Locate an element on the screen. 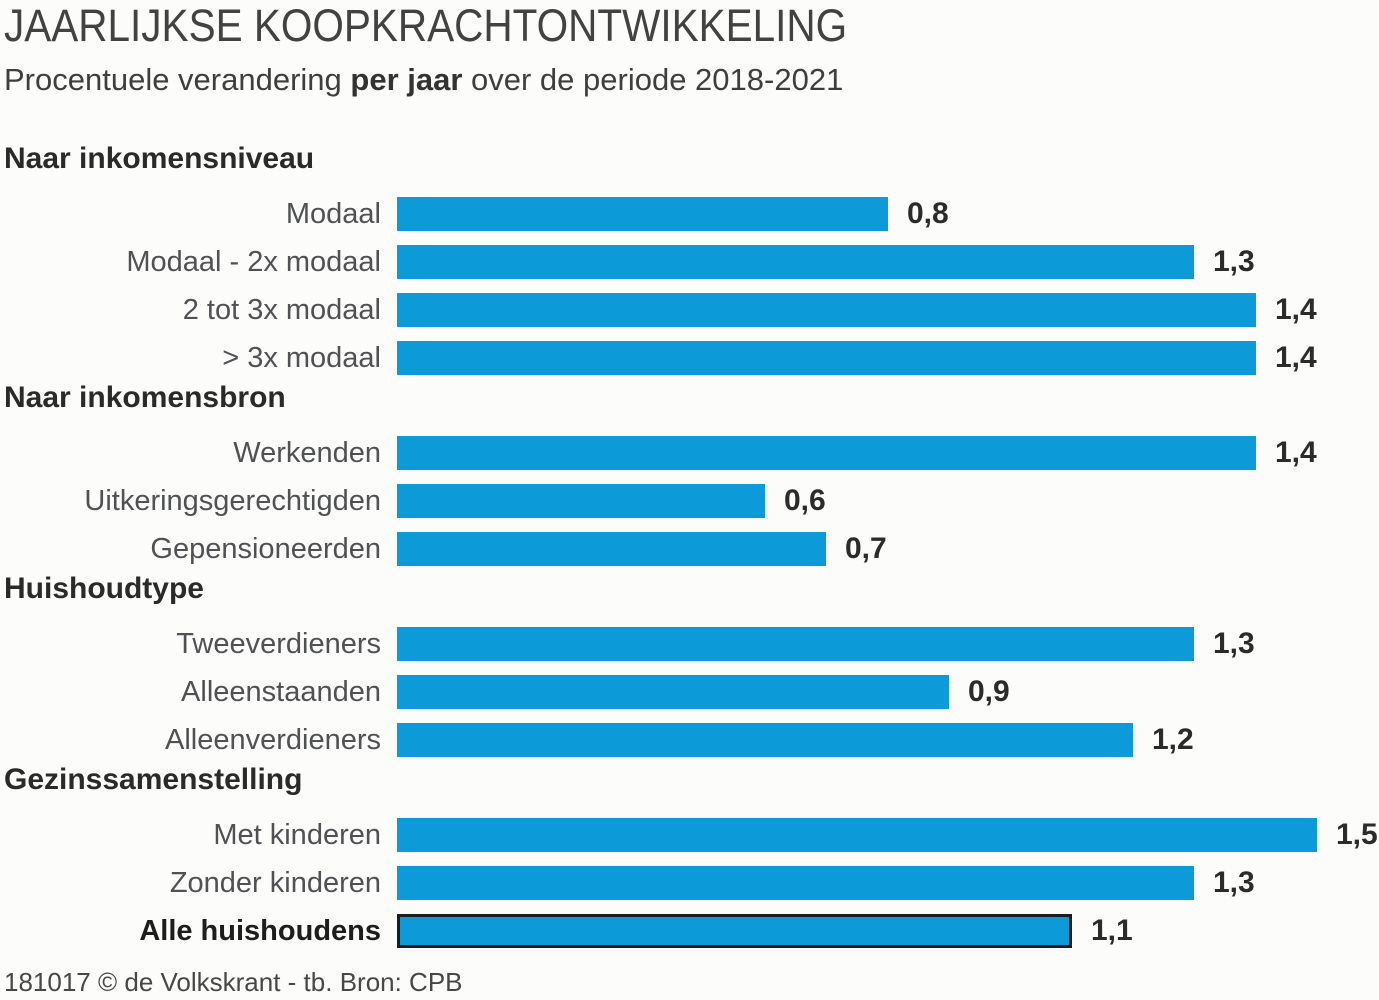 The height and width of the screenshot is (1000, 1379). bar-label: > 3x modaal is located at coordinates (301, 357).